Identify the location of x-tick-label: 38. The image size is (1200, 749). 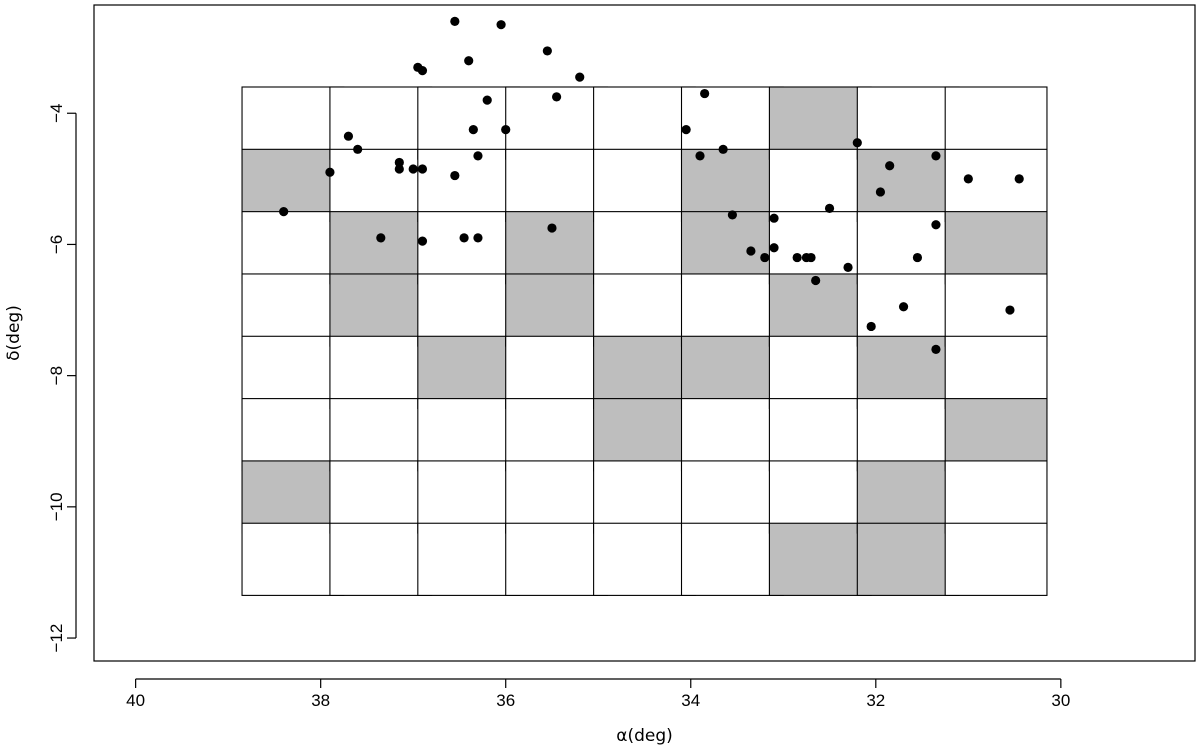
(320, 700).